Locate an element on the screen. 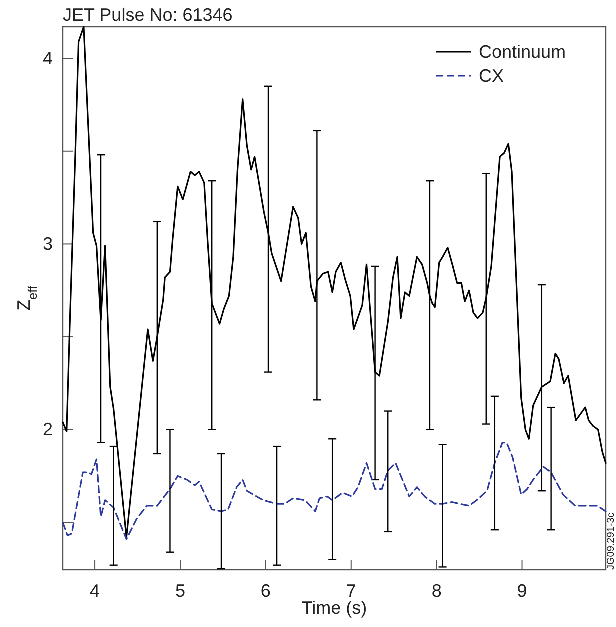  annotation: JG09.291-3c is located at coordinates (611, 541).